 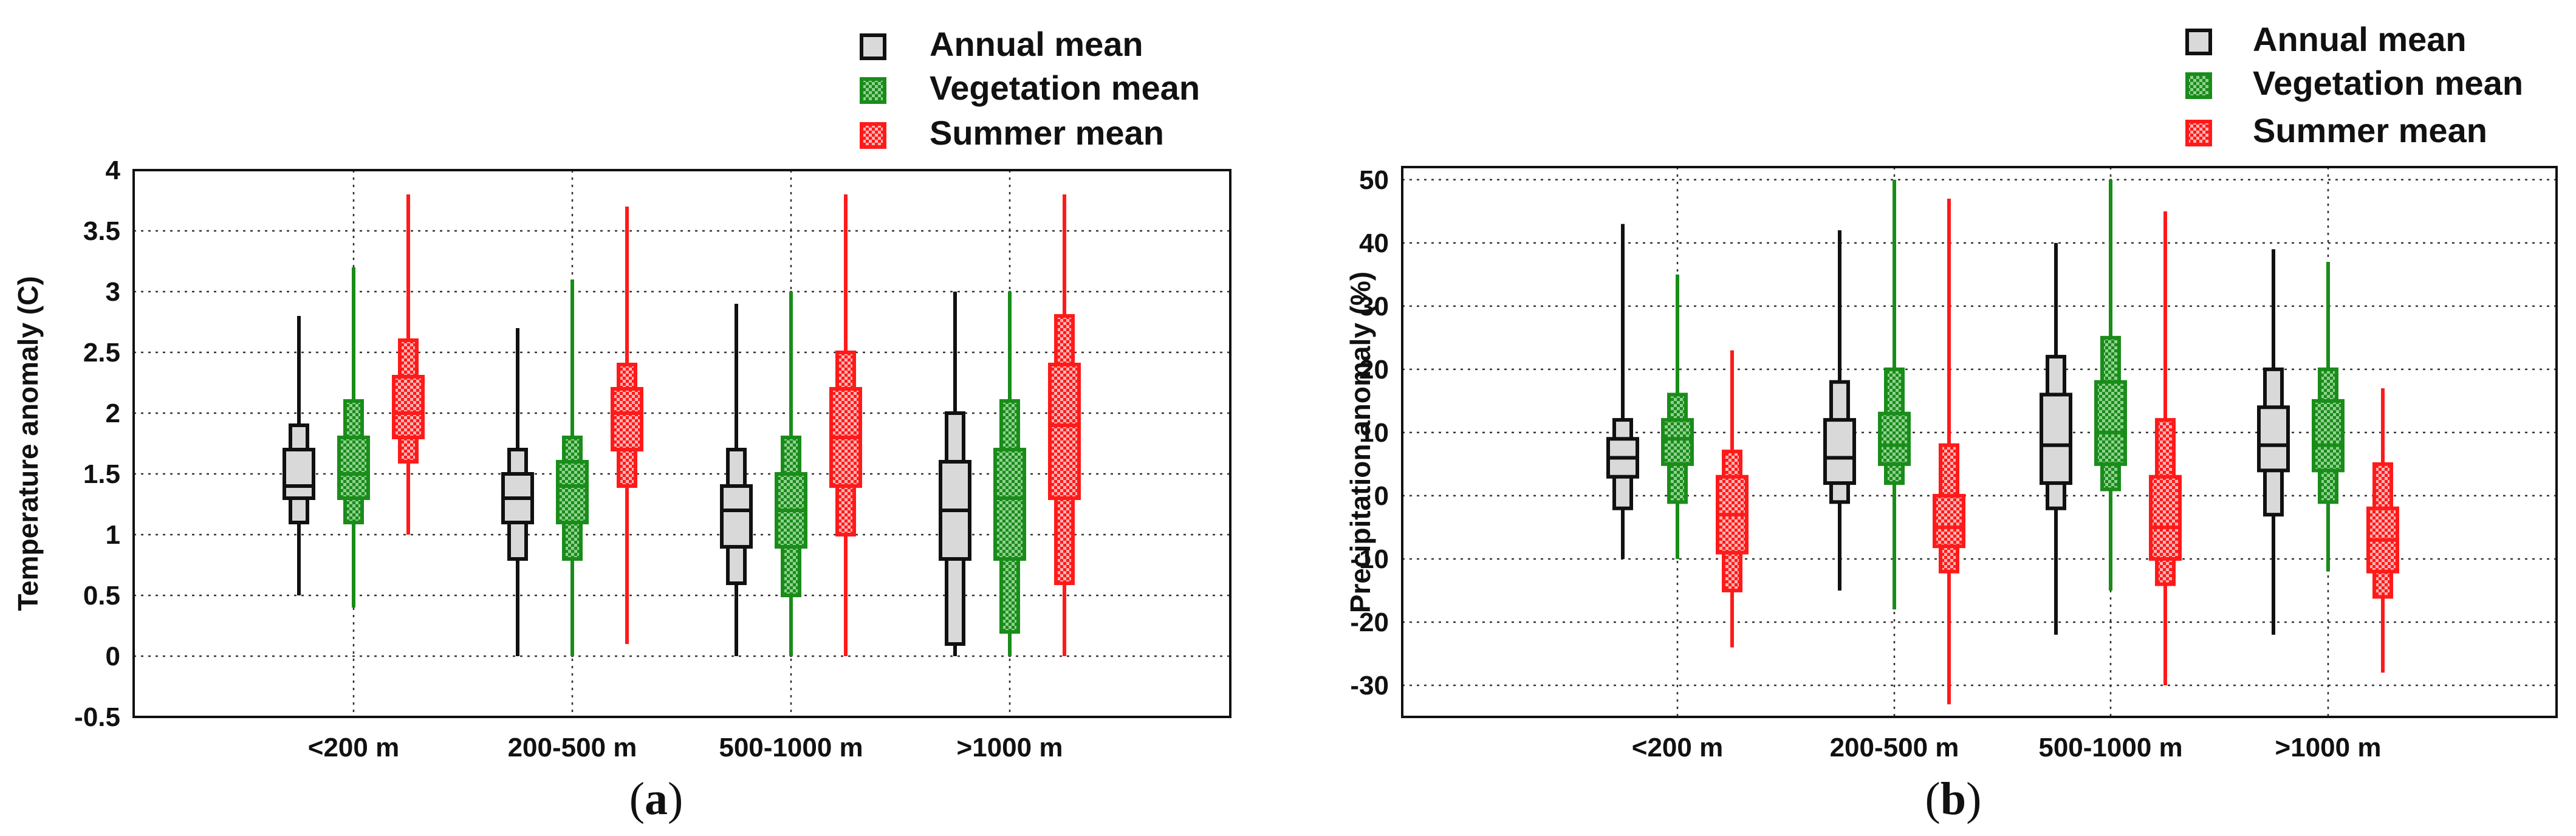 I want to click on panel-b-legend-swatch-vegetation, so click(x=2198, y=85).